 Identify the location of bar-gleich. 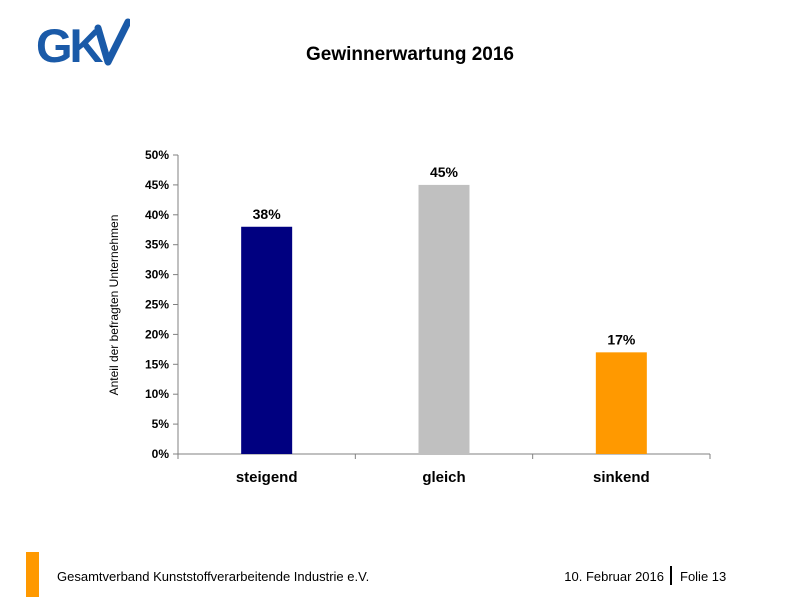
(444, 319).